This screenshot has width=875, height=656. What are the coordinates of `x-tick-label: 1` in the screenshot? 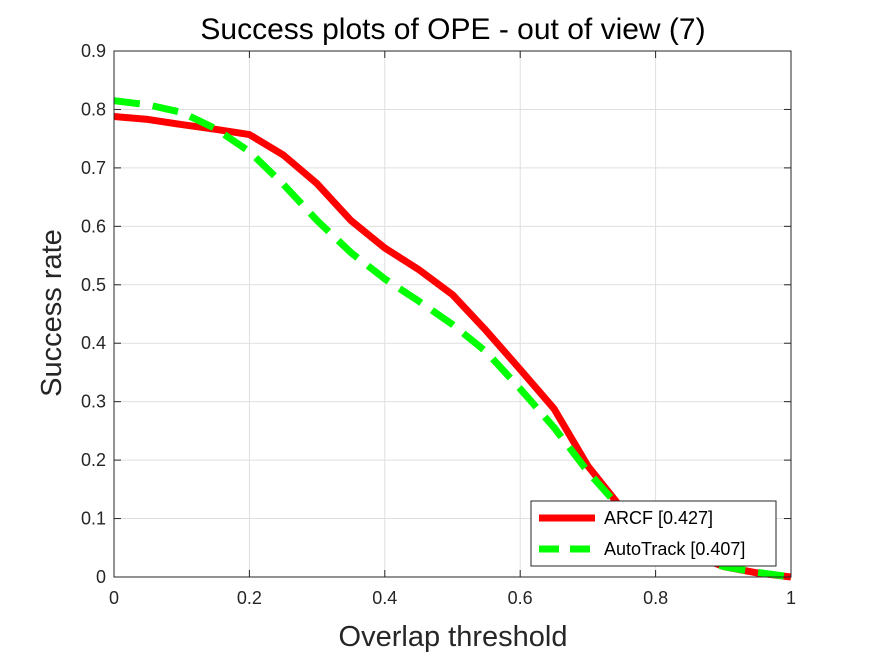 It's located at (791, 598).